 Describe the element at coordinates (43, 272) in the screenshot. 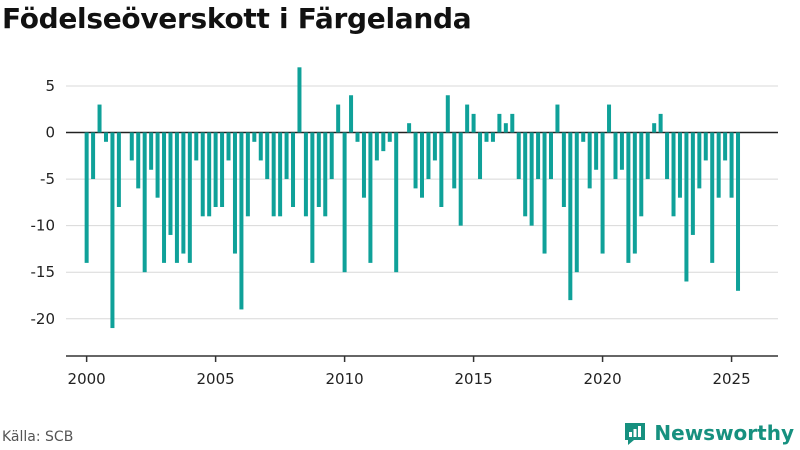

I see `y-tick-label: -15` at that location.